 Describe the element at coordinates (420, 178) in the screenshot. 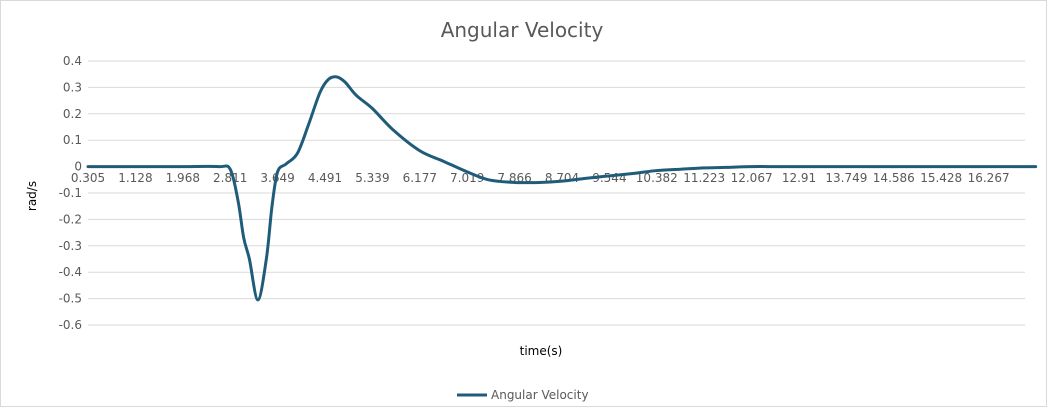

I see `x-tick-label: 6.177` at that location.